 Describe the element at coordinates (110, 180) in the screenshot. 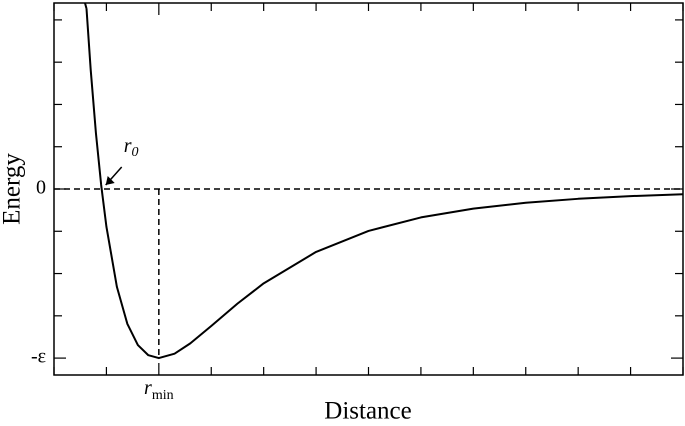

I see `annotation-arrowhead` at that location.